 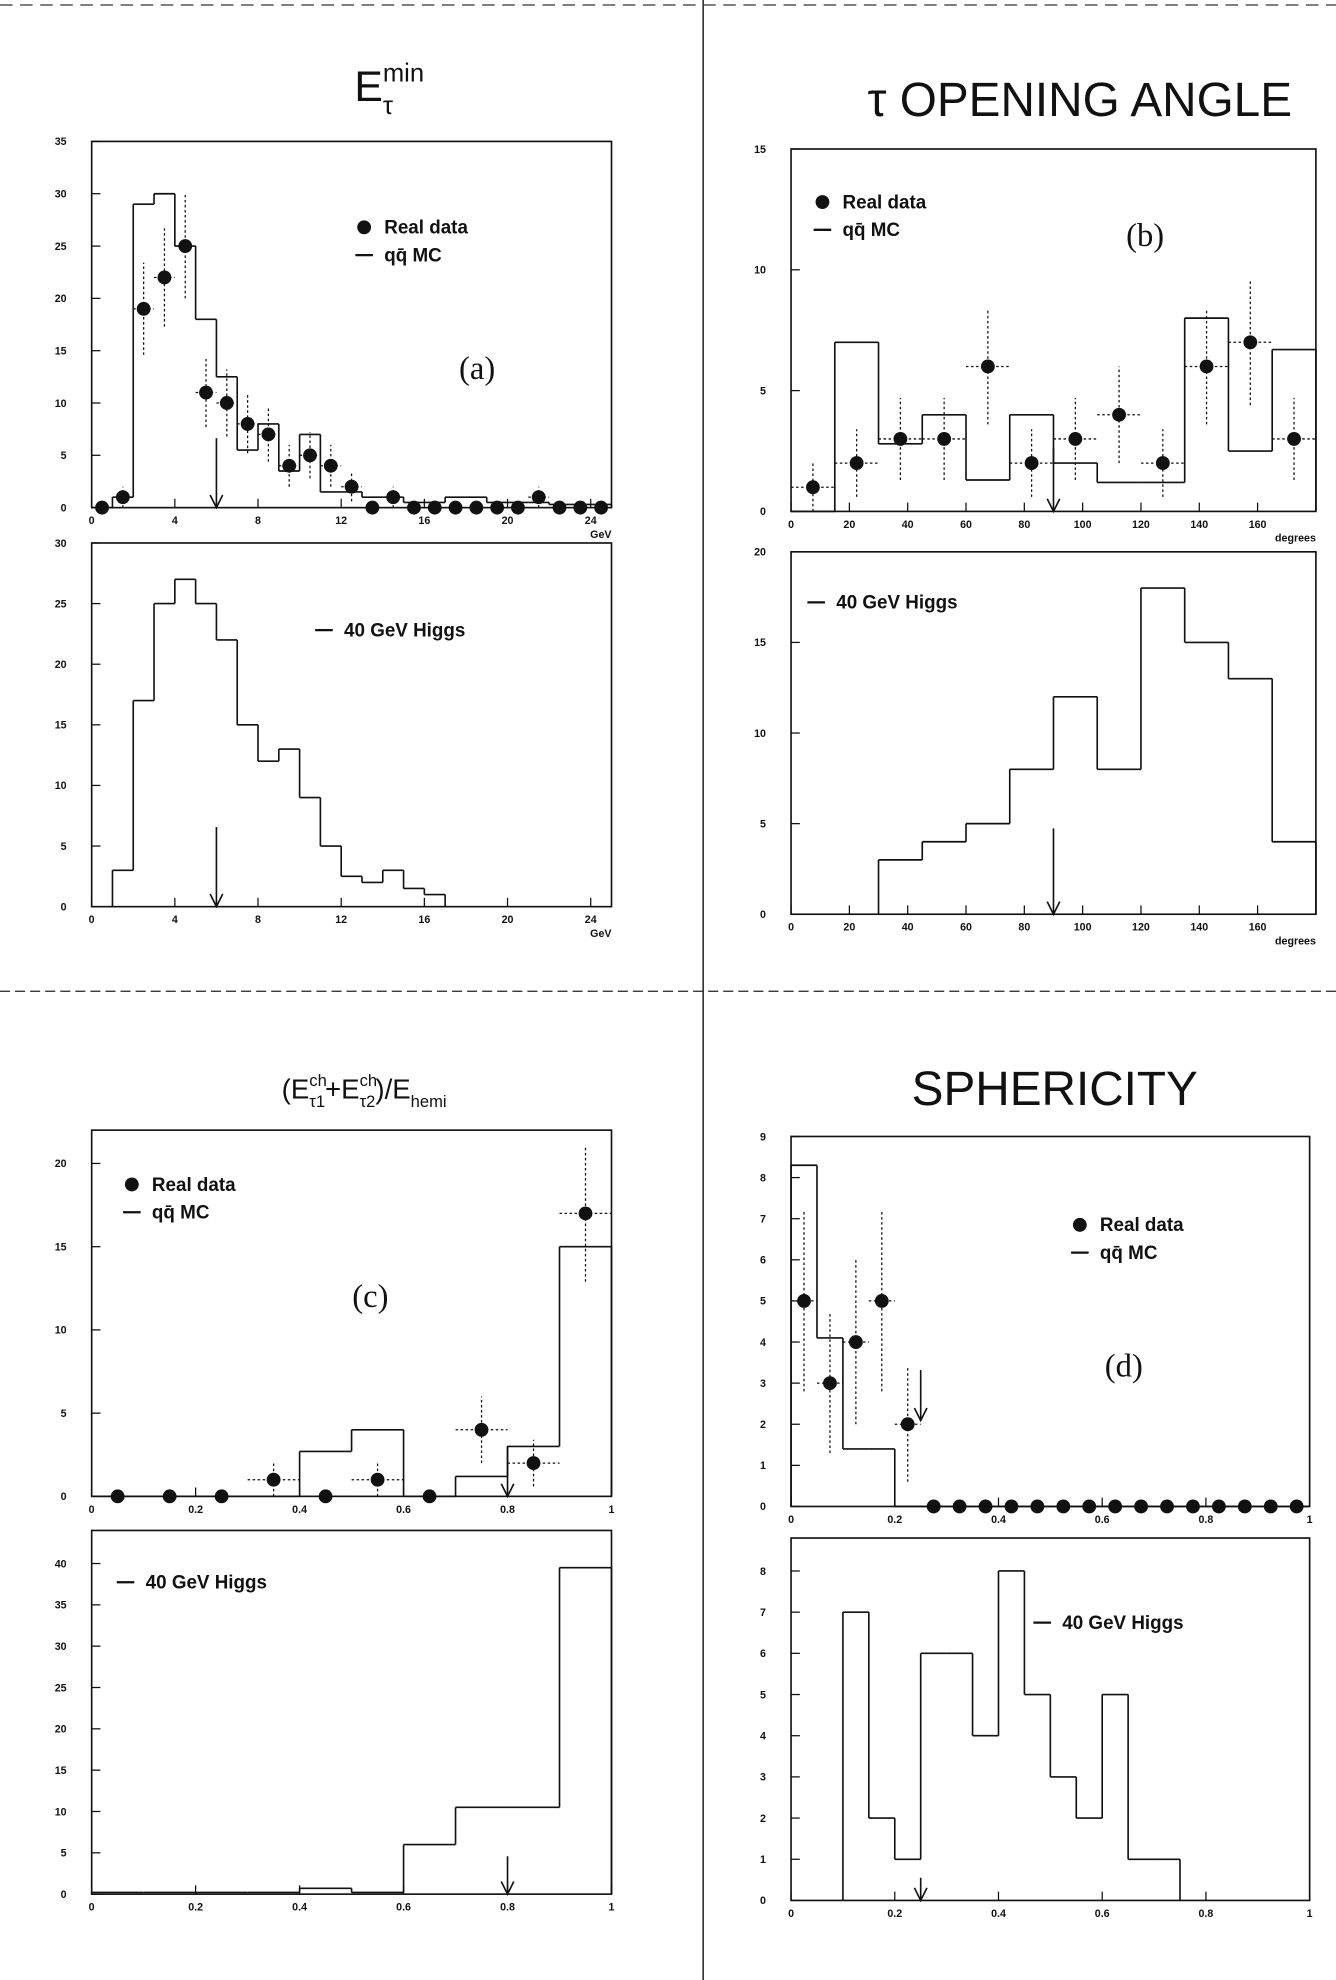 I want to click on panel-label: (d), so click(x=1124, y=1366).